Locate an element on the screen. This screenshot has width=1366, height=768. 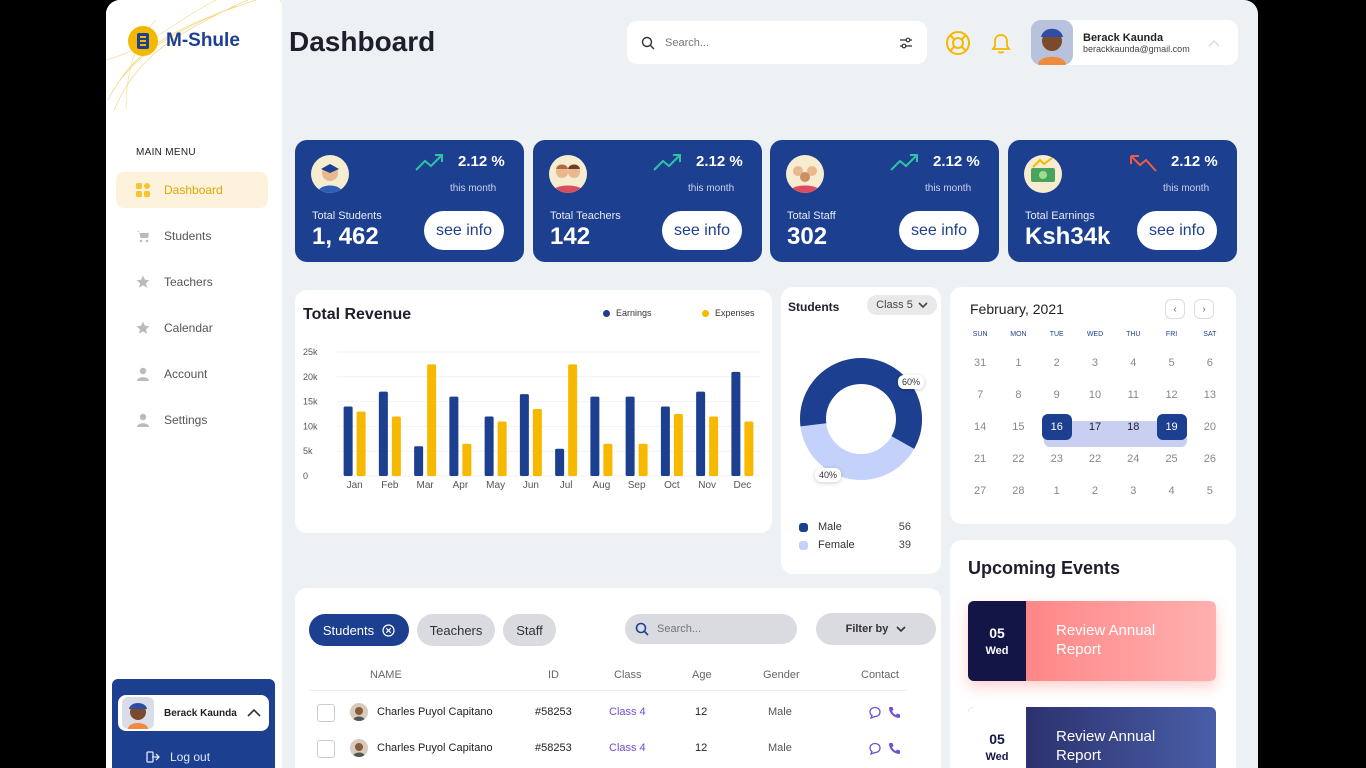
calendar-day: 6 is located at coordinates (1209, 363).